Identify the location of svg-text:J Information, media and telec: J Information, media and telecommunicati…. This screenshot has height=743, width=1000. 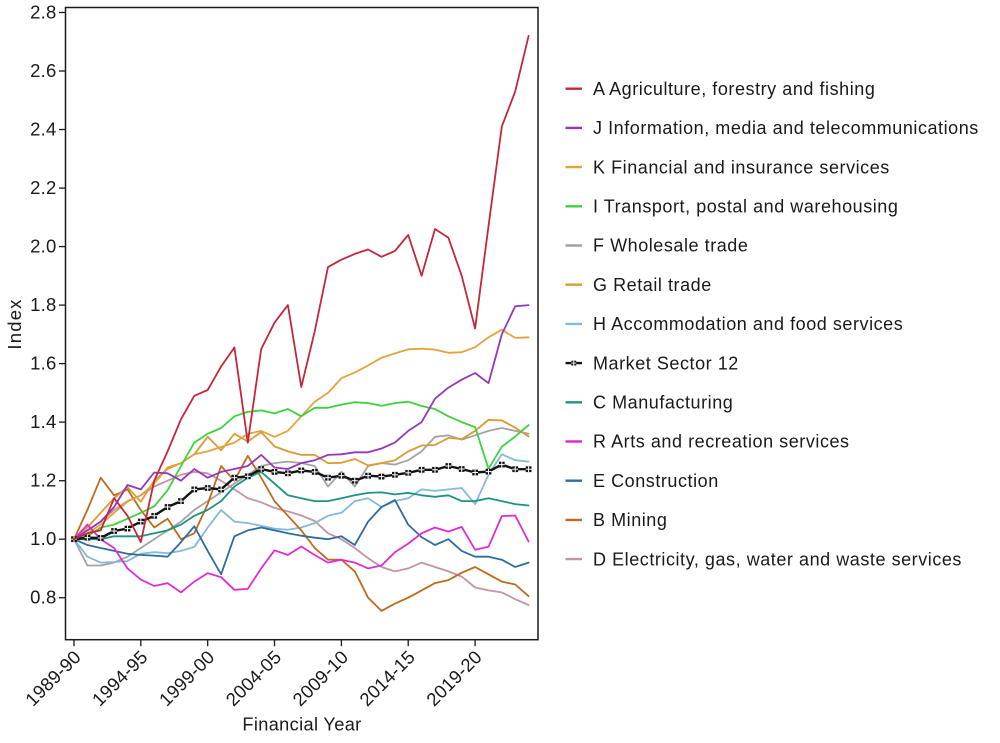
(786, 128).